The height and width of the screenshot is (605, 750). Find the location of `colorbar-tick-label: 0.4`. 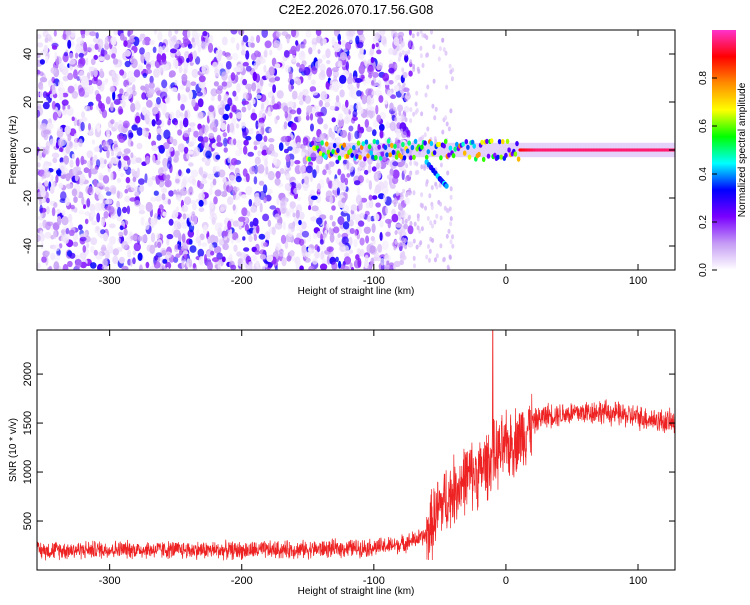

colorbar-tick-label: 0.4 is located at coordinates (703, 174).